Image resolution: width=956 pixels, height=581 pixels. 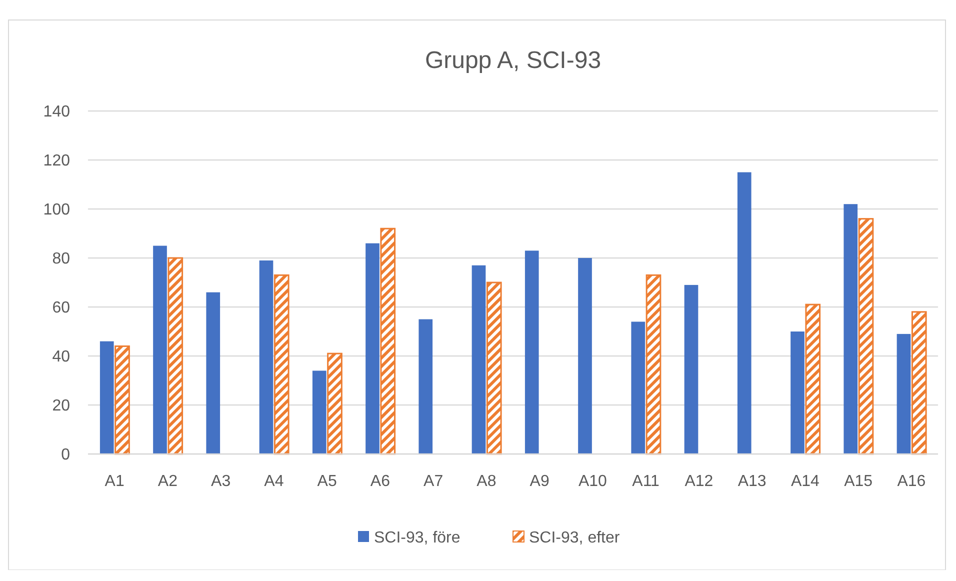 What do you see at coordinates (61, 259) in the screenshot?
I see `y-tick-label: 80` at bounding box center [61, 259].